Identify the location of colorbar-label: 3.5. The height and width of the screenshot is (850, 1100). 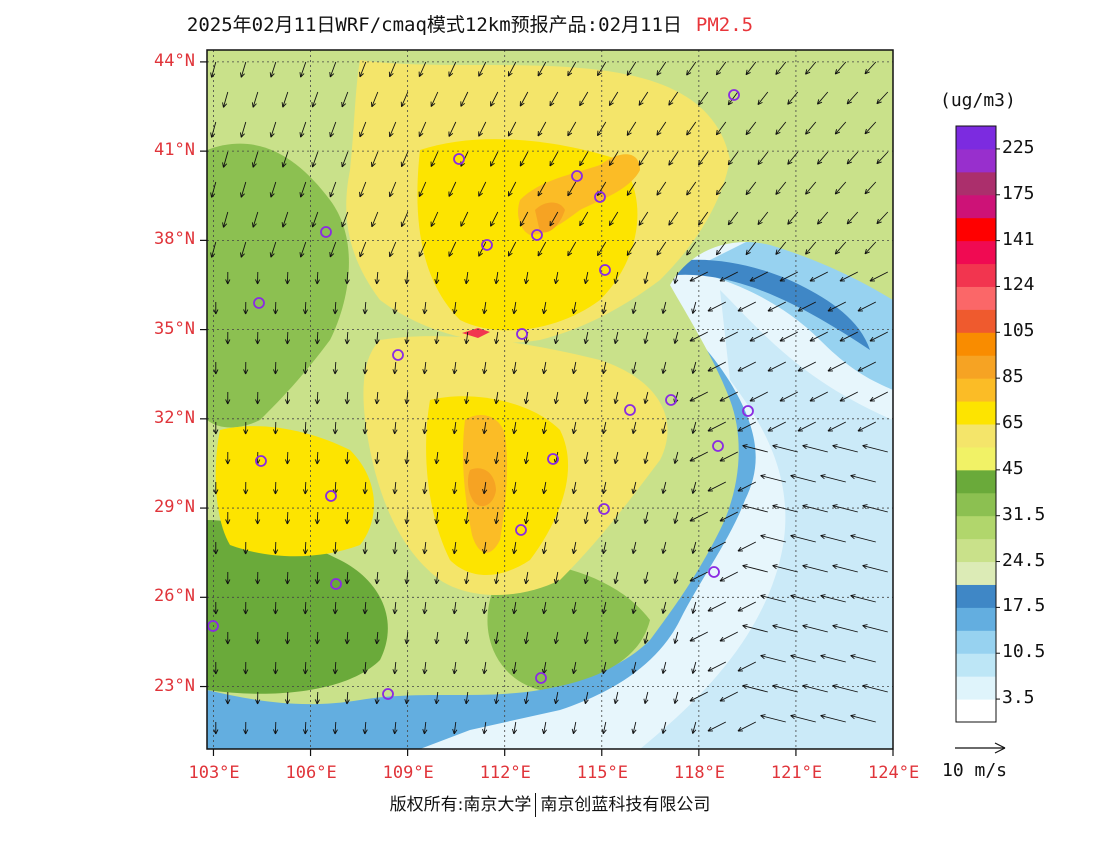
(1018, 698).